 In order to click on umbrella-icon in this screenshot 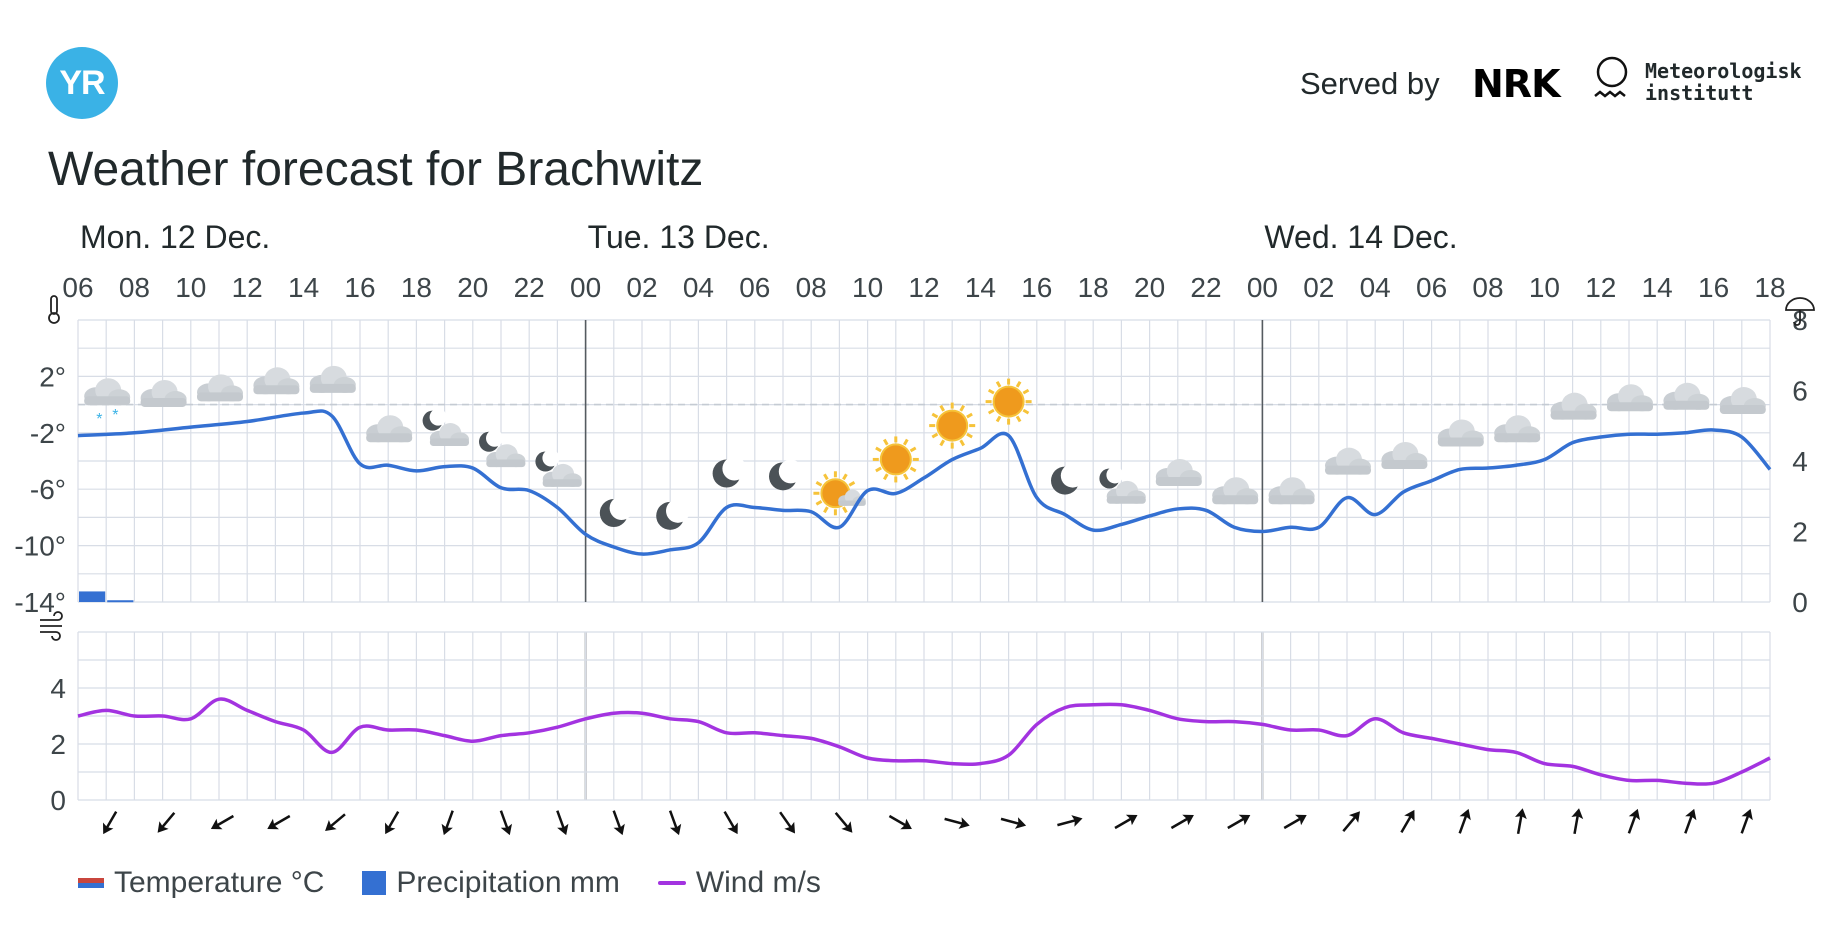, I will do `click(1800, 311)`.